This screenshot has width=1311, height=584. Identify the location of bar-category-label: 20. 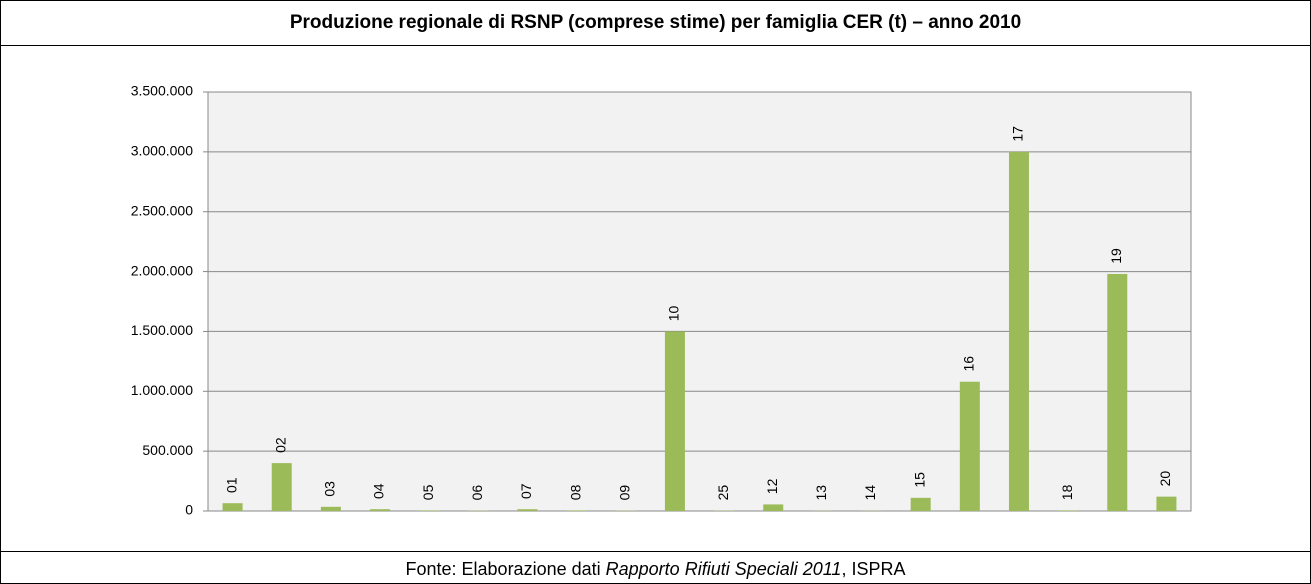
(1165, 479).